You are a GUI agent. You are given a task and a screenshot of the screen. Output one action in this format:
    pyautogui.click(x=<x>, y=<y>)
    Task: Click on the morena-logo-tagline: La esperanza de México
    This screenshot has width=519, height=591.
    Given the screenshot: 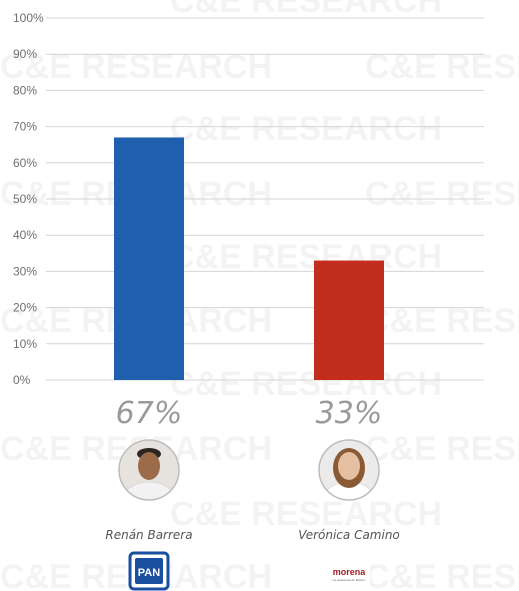 What is the action you would take?
    pyautogui.click(x=349, y=580)
    